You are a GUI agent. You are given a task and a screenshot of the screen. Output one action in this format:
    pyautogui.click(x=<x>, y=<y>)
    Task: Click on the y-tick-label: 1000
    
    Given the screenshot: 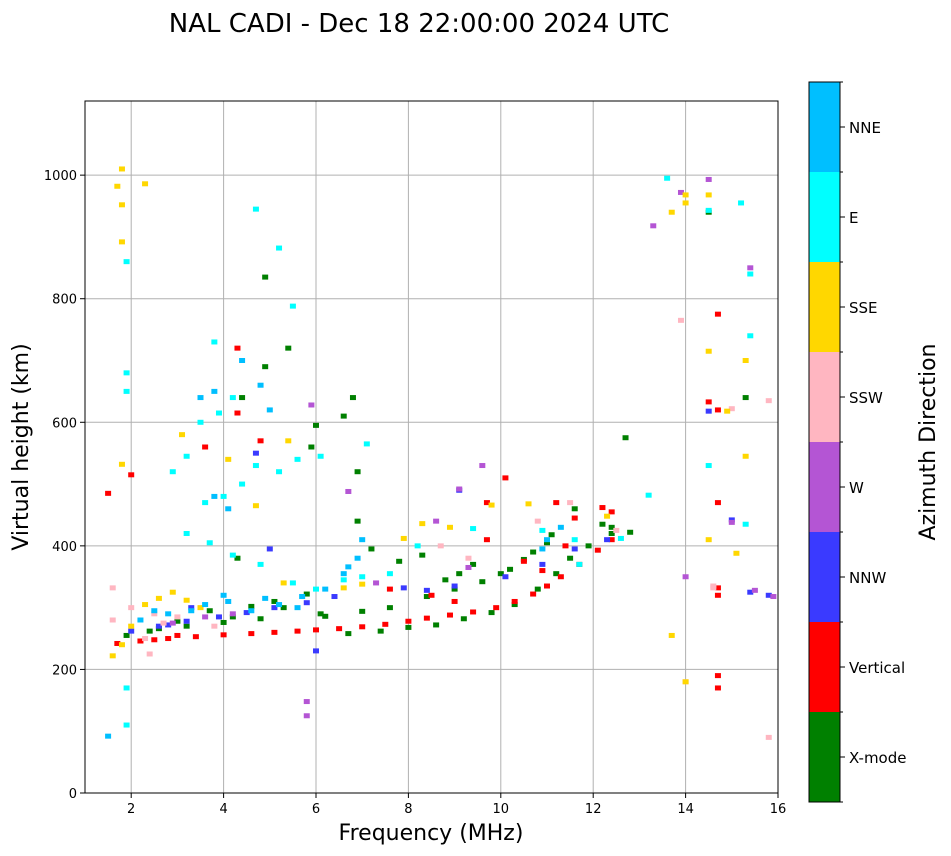 What is the action you would take?
    pyautogui.click(x=60, y=176)
    